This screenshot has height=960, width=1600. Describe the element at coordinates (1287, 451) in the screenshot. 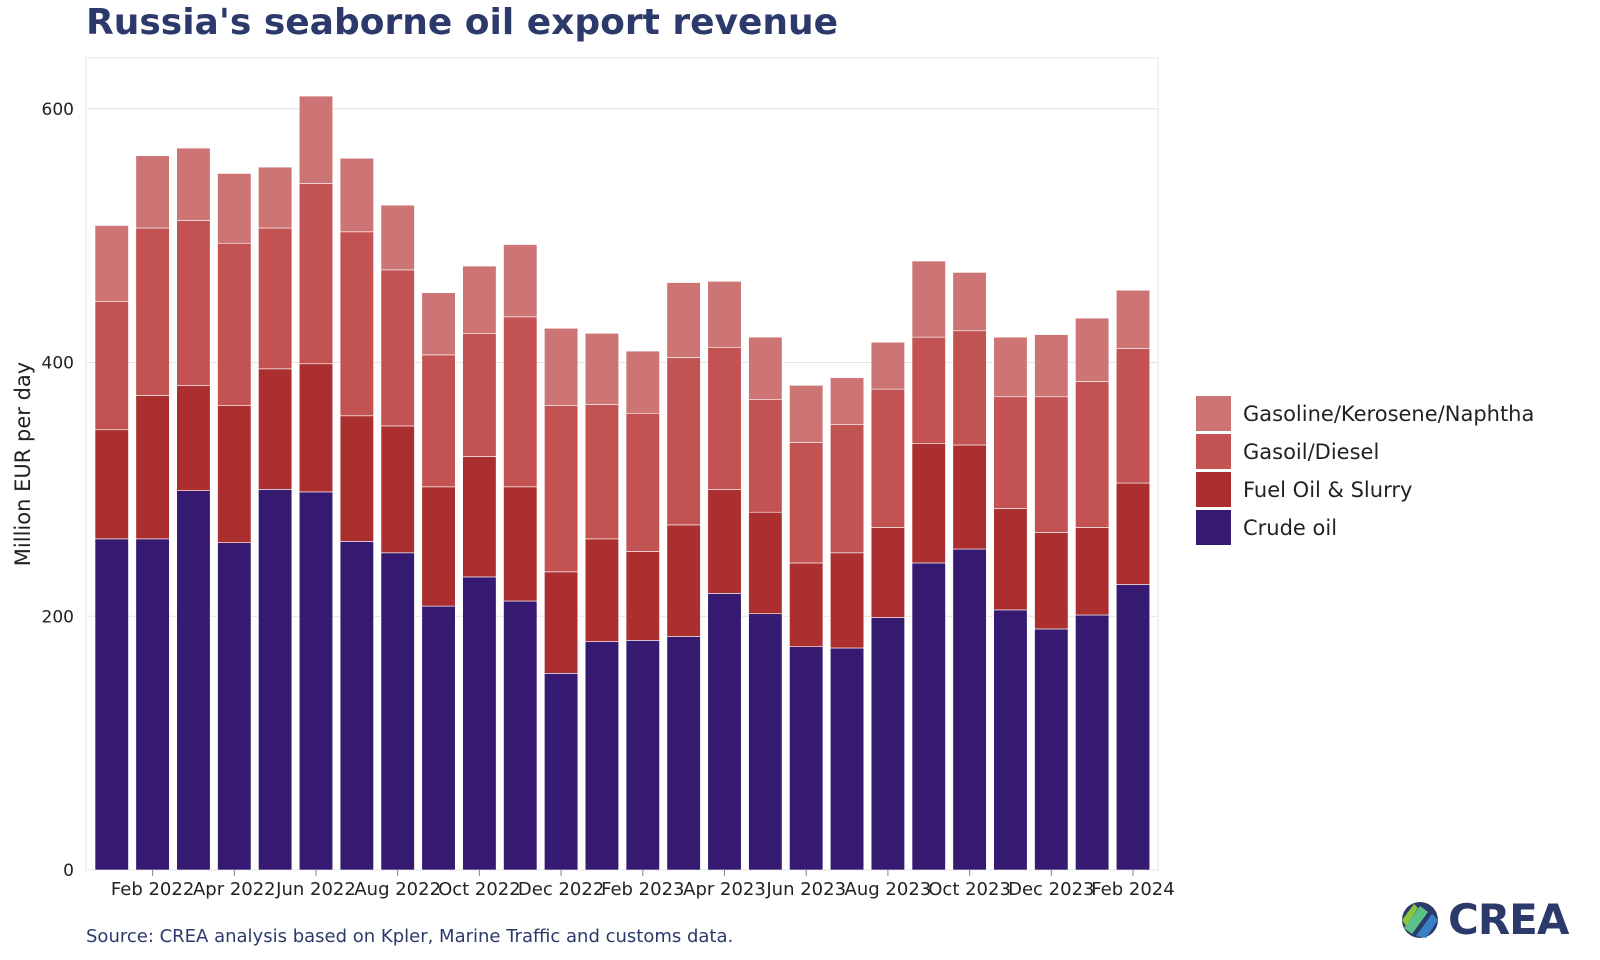

I see `legend-item: Gasoil/Diesel` at that location.